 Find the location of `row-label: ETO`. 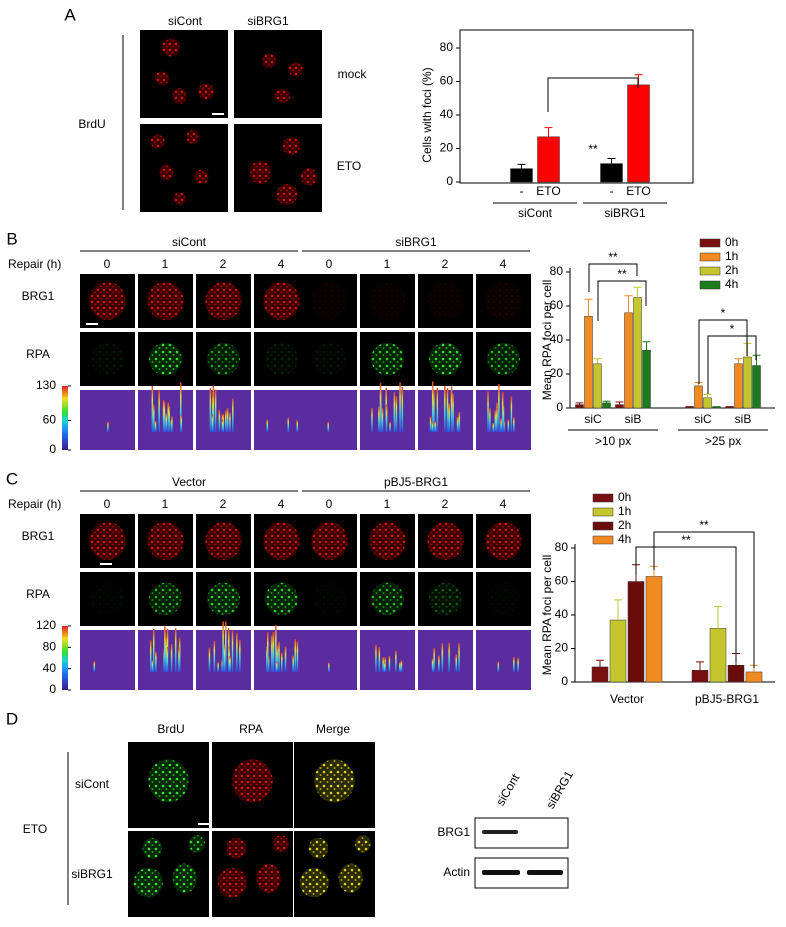

row-label: ETO is located at coordinates (349, 166).